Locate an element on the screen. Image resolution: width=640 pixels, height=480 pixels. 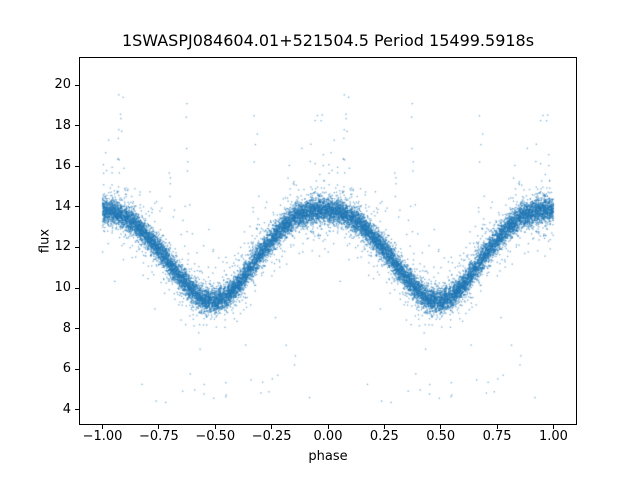
x-tick-label: −0.75 is located at coordinates (158, 436).